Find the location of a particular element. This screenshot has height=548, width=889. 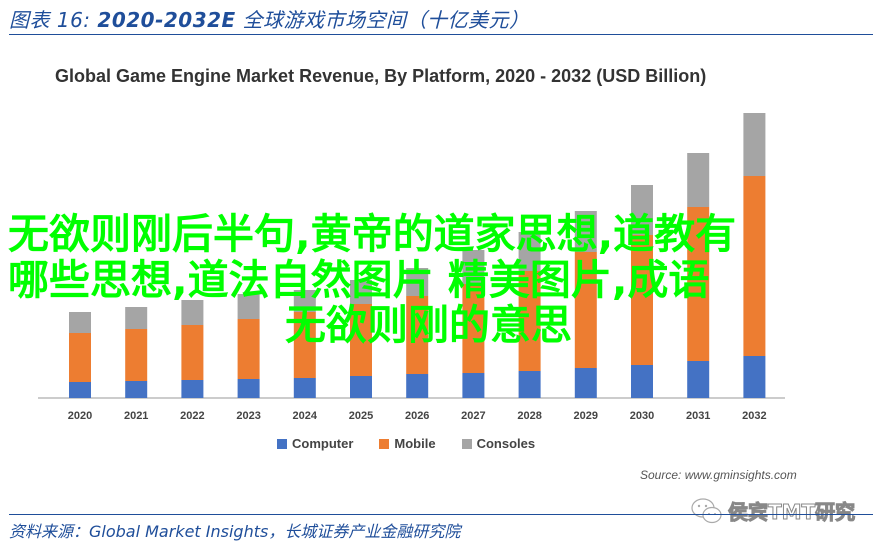

bottom-divider is located at coordinates (441, 514).